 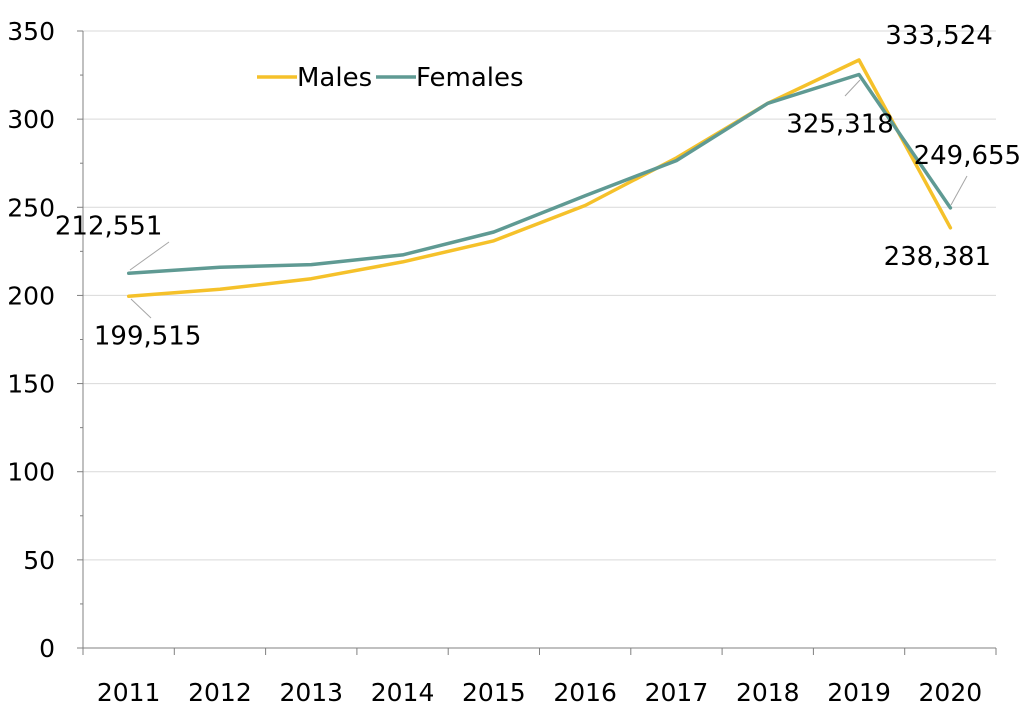 What do you see at coordinates (951, 692) in the screenshot?
I see `x-tick-label-2020: 2020` at bounding box center [951, 692].